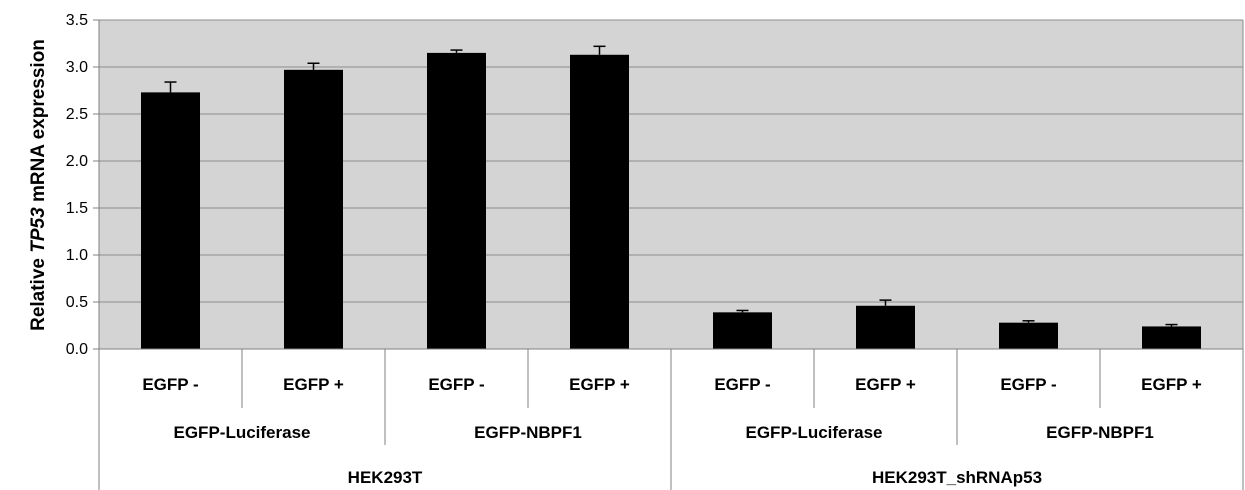 This screenshot has height=490, width=1245. Describe the element at coordinates (77, 255) in the screenshot. I see `y-tick-label: 1.0` at that location.